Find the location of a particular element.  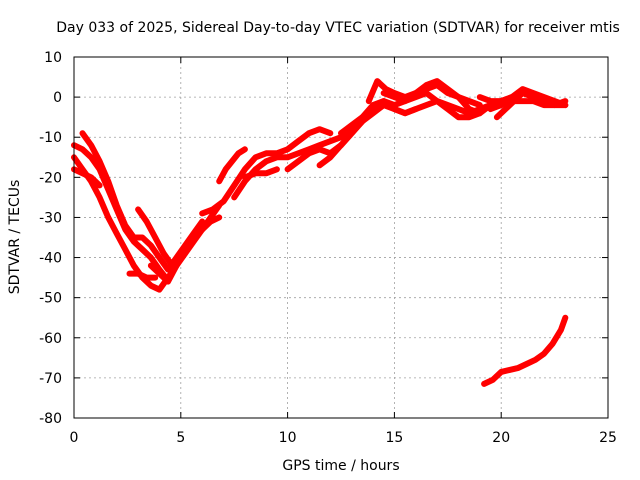

x-tick-label: 10 is located at coordinates (288, 438).